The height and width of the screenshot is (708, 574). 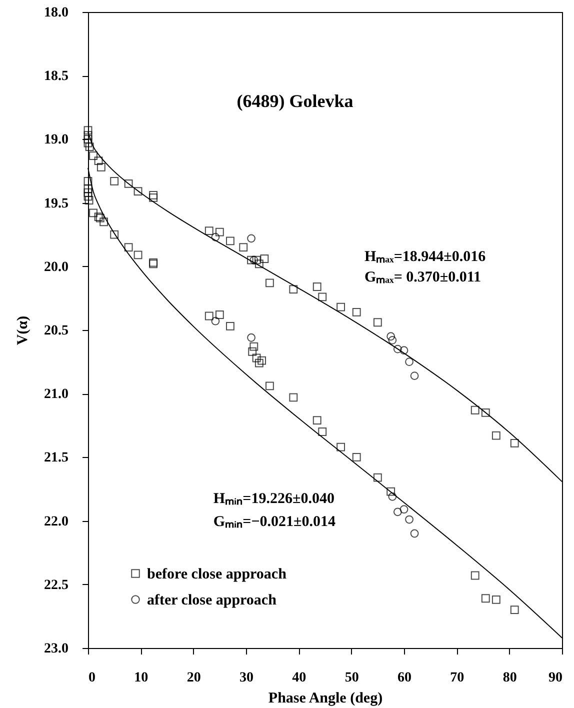 What do you see at coordinates (141, 678) in the screenshot?
I see `x-tick-label: 10` at bounding box center [141, 678].